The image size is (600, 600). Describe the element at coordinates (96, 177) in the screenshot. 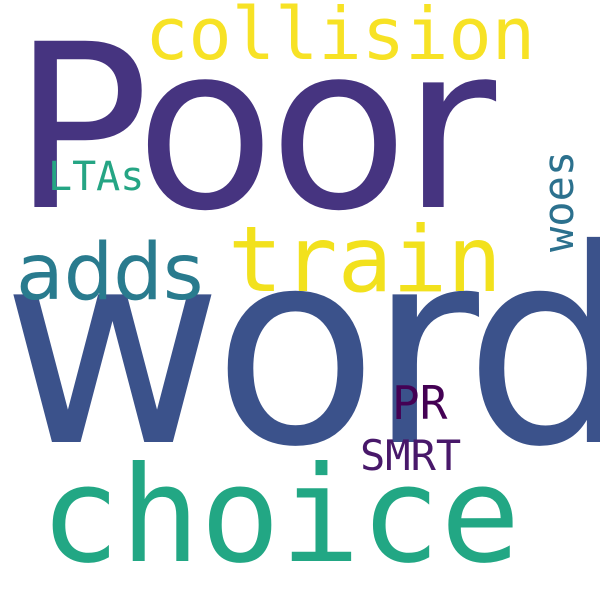

I see `word-ltas: LTAs` at that location.